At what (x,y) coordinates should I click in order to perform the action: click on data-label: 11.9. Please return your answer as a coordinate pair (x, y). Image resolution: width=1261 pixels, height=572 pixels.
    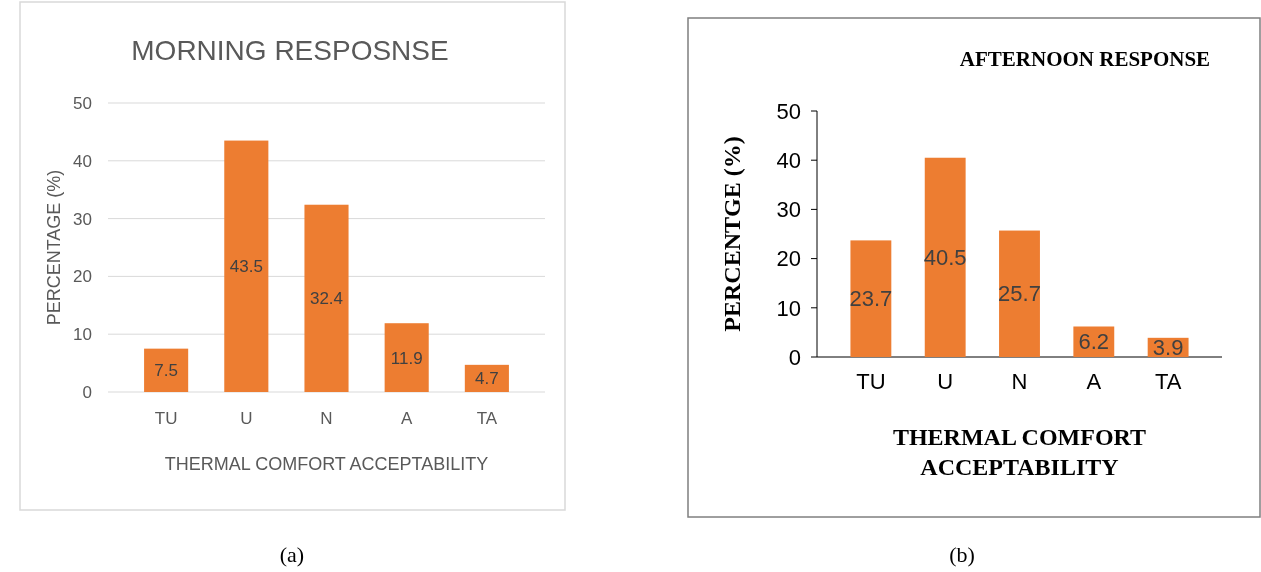
    Looking at the image, I should click on (406, 358).